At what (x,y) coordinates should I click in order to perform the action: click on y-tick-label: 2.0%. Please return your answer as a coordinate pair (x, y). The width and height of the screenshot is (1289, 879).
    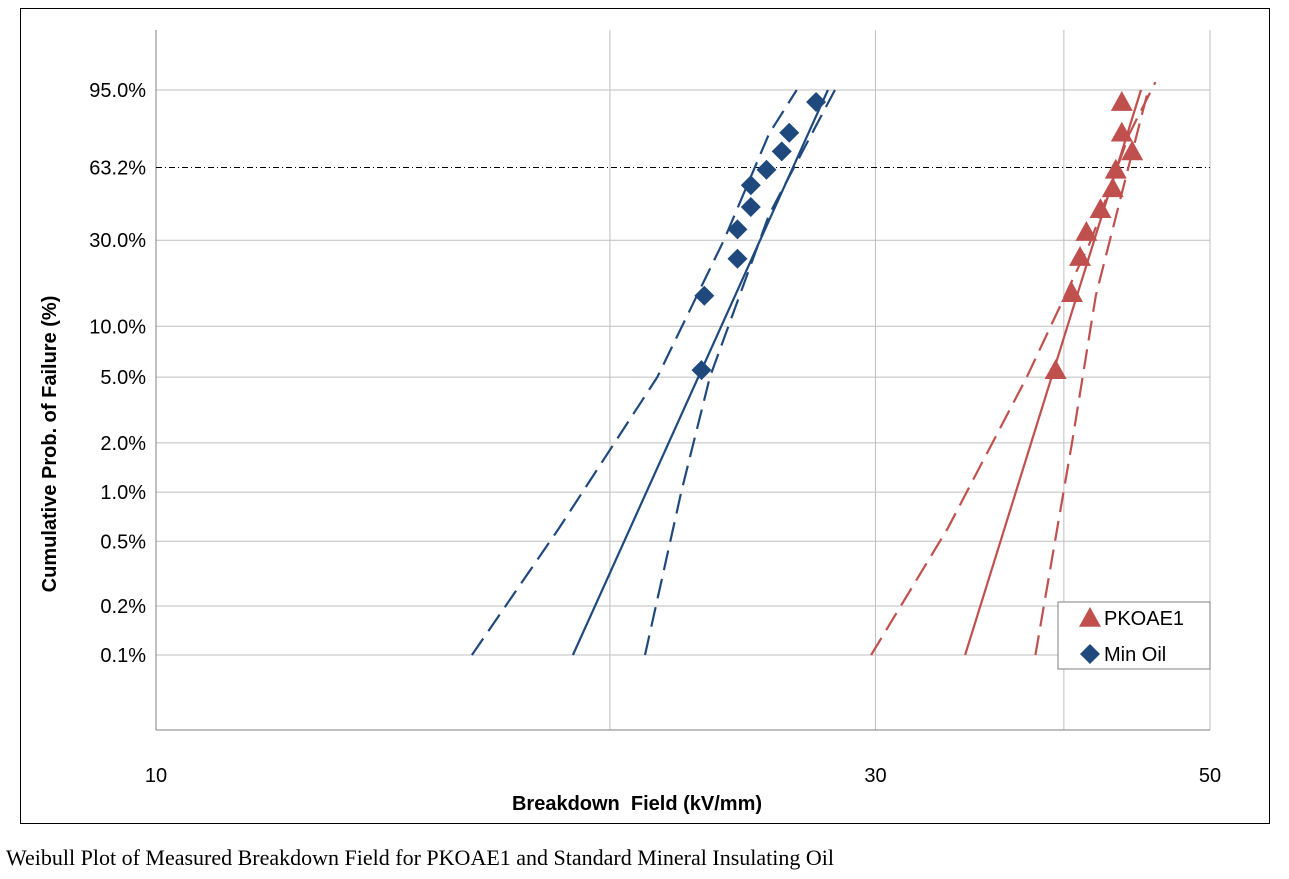
    Looking at the image, I should click on (123, 444).